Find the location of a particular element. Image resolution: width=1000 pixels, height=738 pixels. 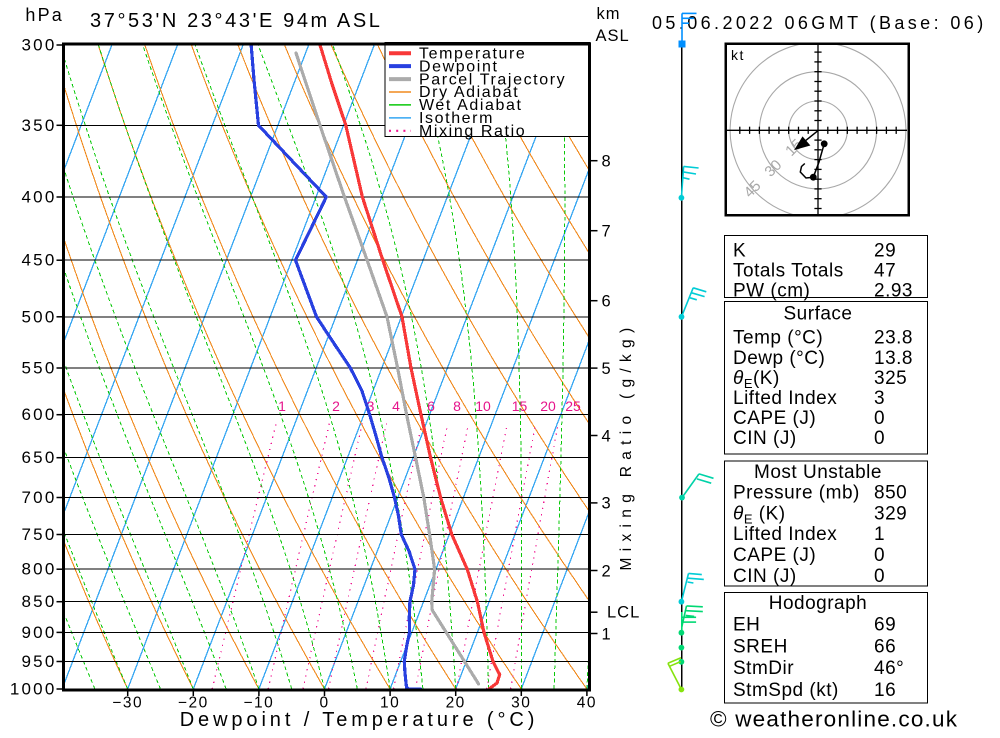

svg-text: Dewpoint / Temperature (°C) is located at coordinates (359, 720).